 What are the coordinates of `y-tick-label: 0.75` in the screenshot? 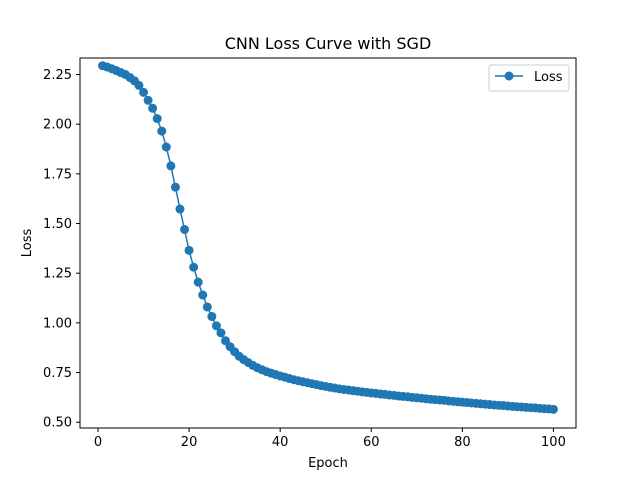 It's located at (57, 373).